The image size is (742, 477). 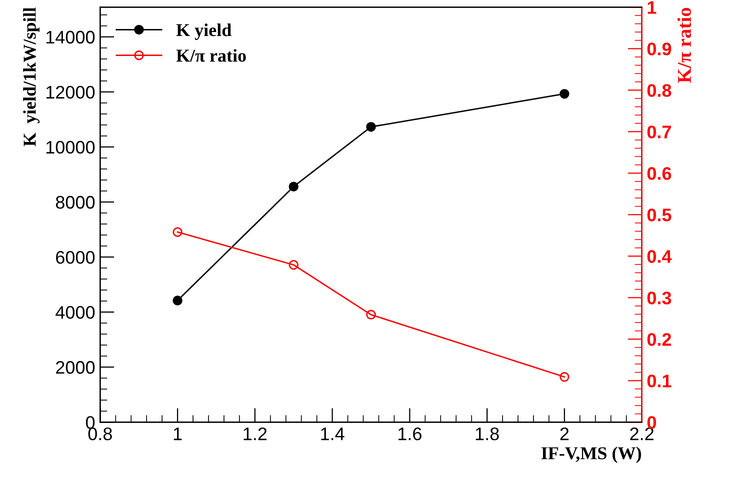 I want to click on y-tick-label: 14000, so click(x=70, y=37).